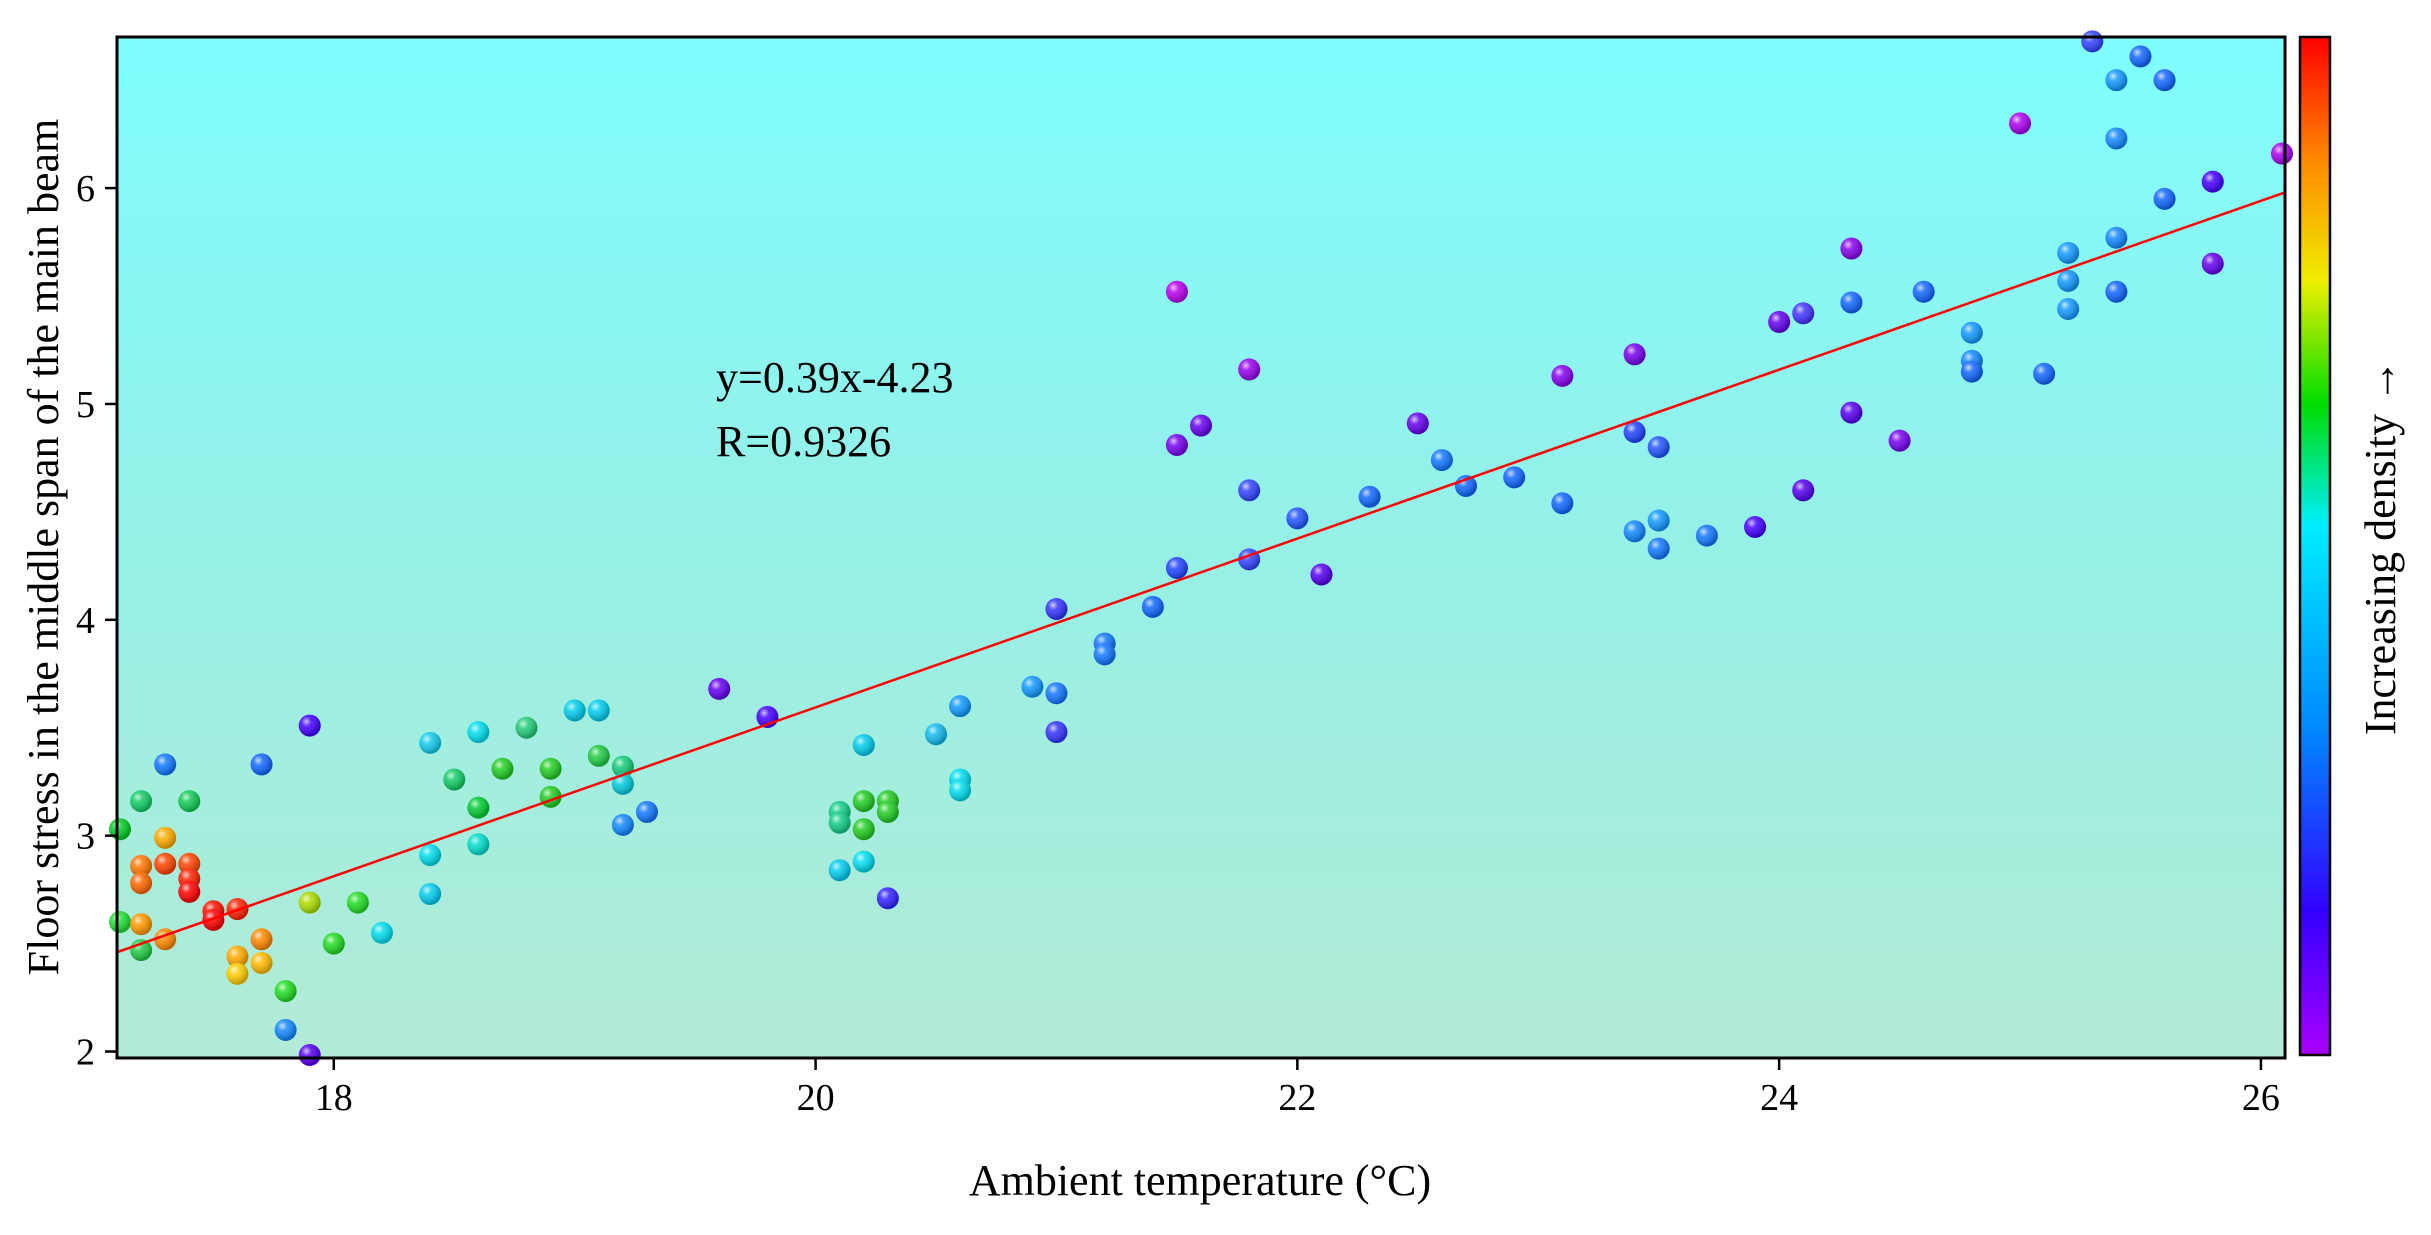 The image size is (2431, 1235). Describe the element at coordinates (2315, 546) in the screenshot. I see `colorbar` at that location.